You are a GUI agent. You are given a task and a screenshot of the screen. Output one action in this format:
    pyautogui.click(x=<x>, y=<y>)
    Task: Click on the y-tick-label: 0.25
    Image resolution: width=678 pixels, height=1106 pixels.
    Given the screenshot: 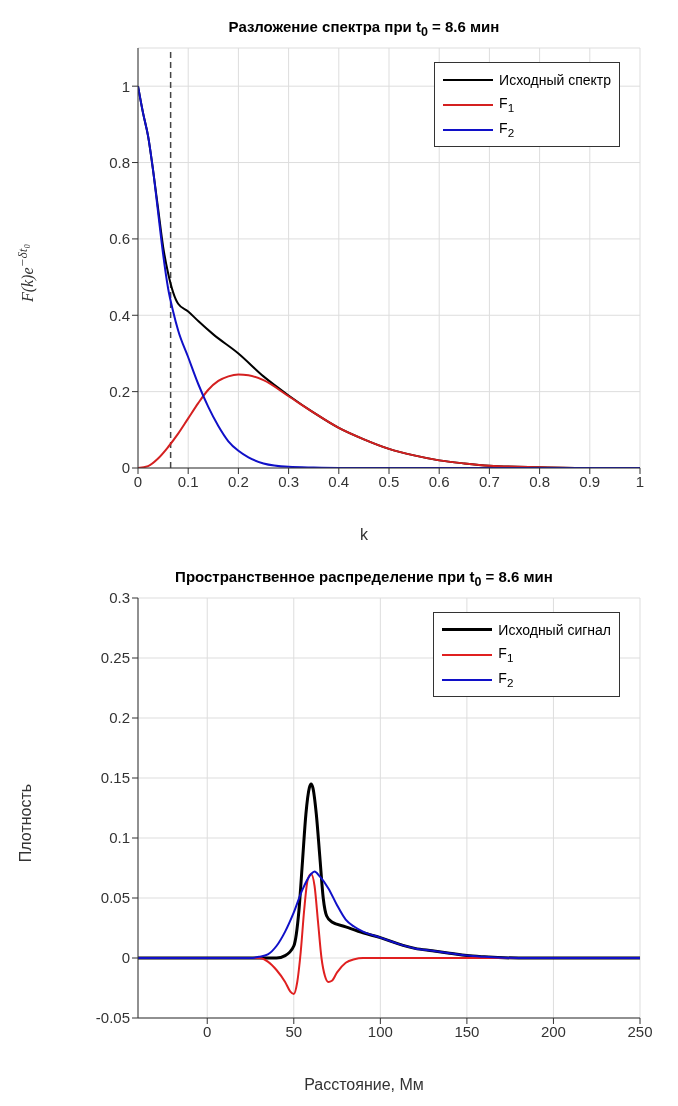 What is the action you would take?
    pyautogui.click(x=115, y=658)
    